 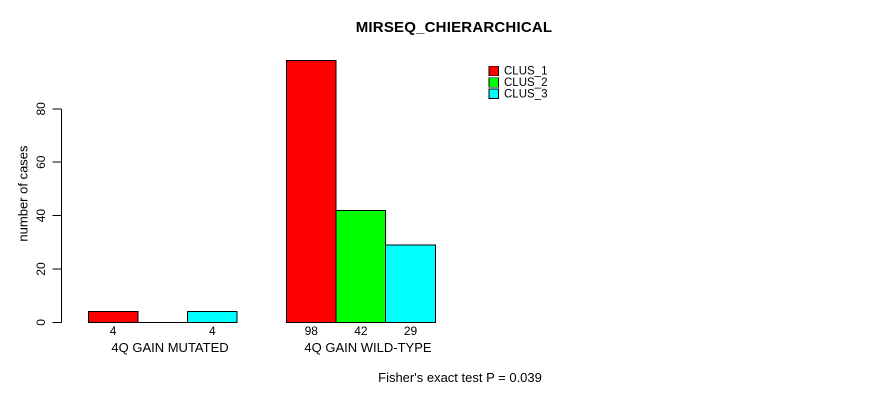 What do you see at coordinates (312, 331) in the screenshot?
I see `bar-value-label: 98` at bounding box center [312, 331].